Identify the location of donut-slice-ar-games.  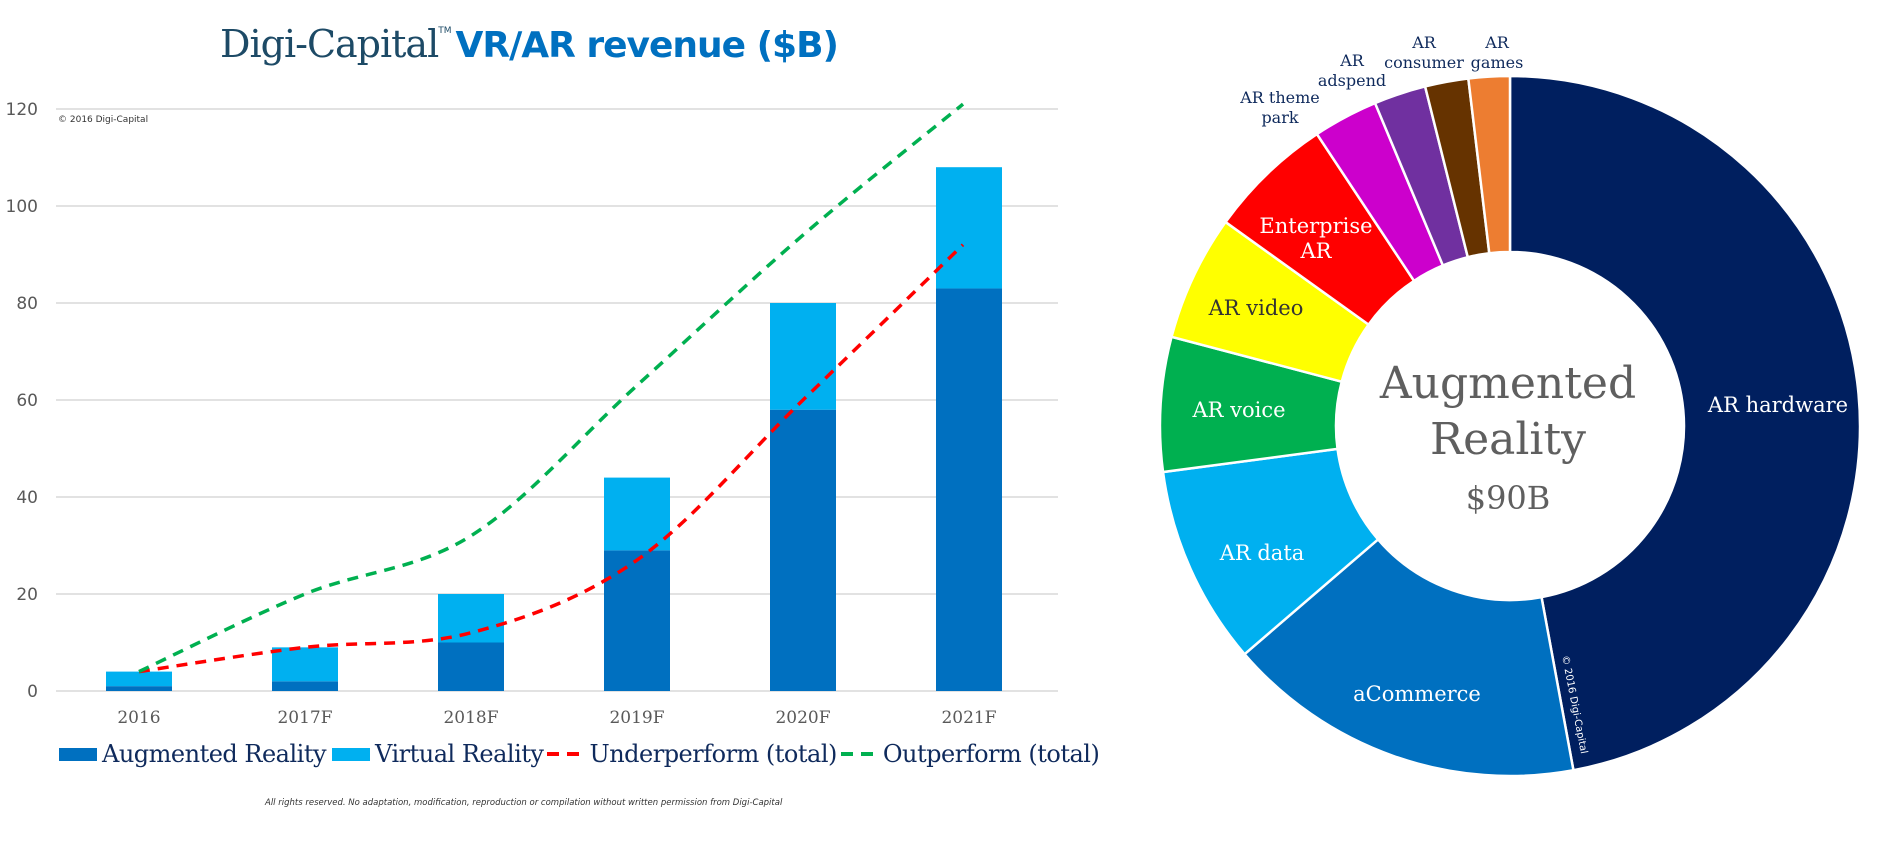
(1489, 164).